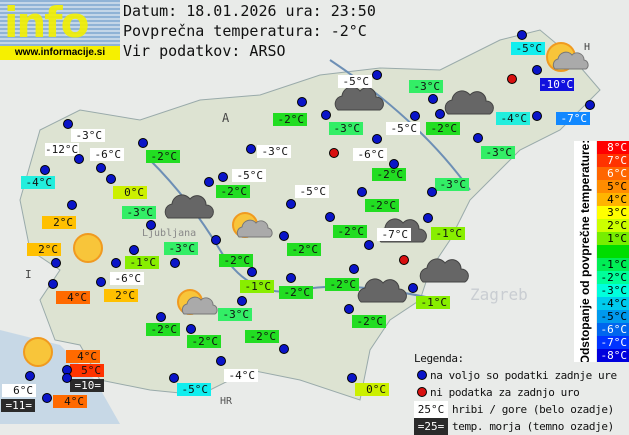 This screenshot has height=435, width=629. I want to click on legend-available: na voljo so podatki zadnje ure, so click(523, 375).